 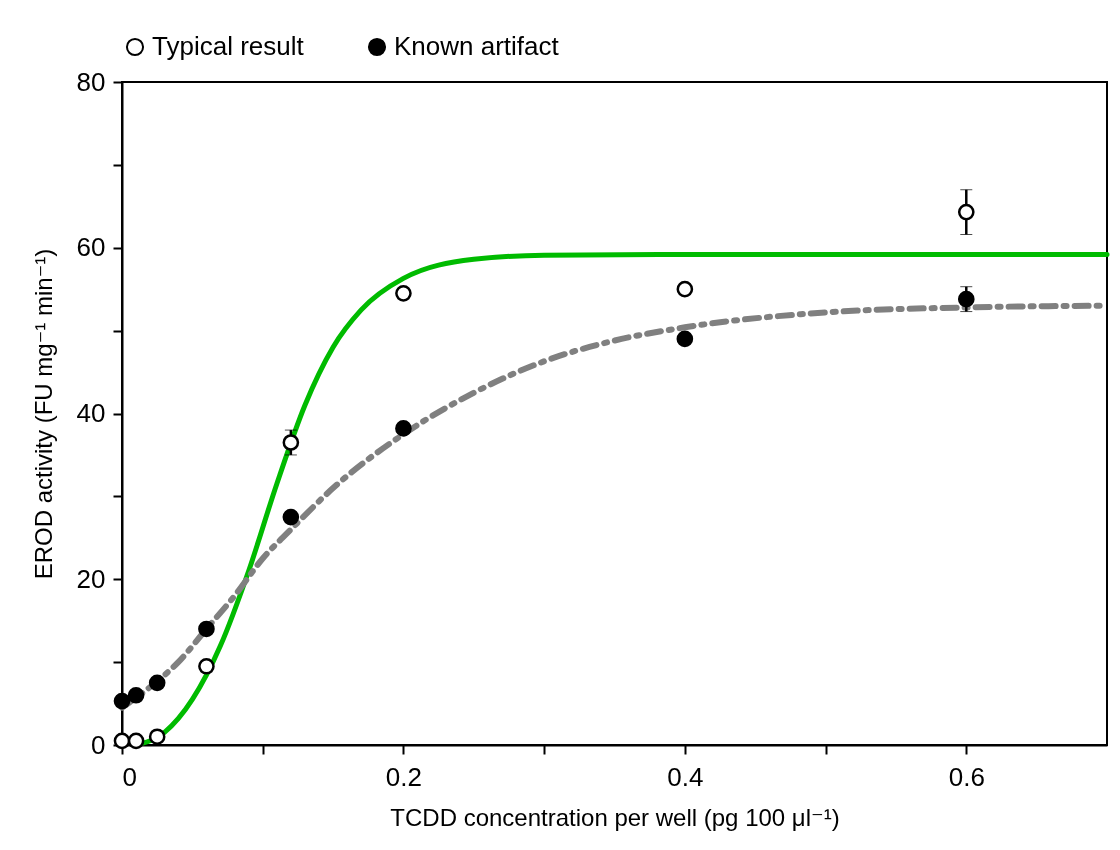 I want to click on y-axis-title: EROD activity (FU mg⁻¹ min⁻¹), so click(x=43, y=414).